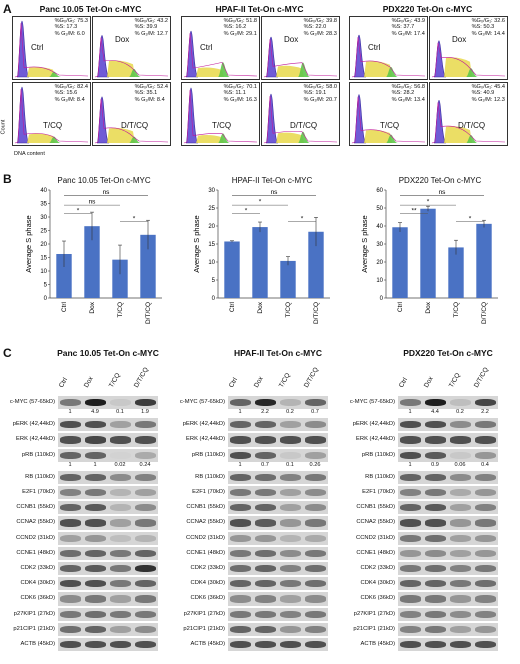  I want to click on flow-ylabel: Count, so click(3, 127).